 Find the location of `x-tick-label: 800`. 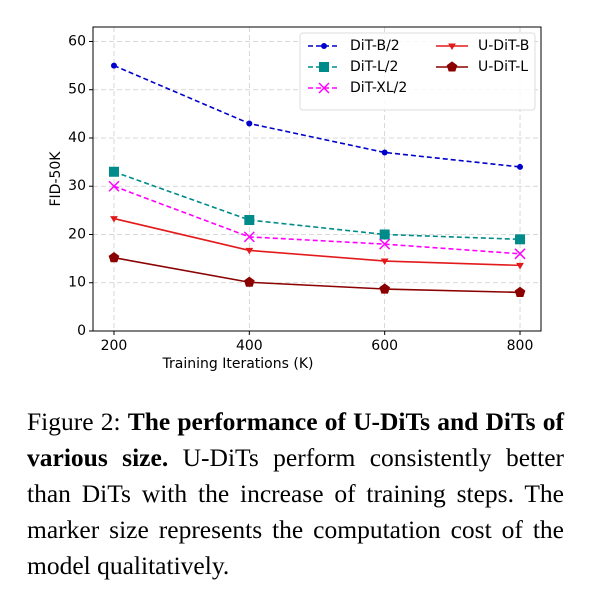

x-tick-label: 800 is located at coordinates (520, 346).